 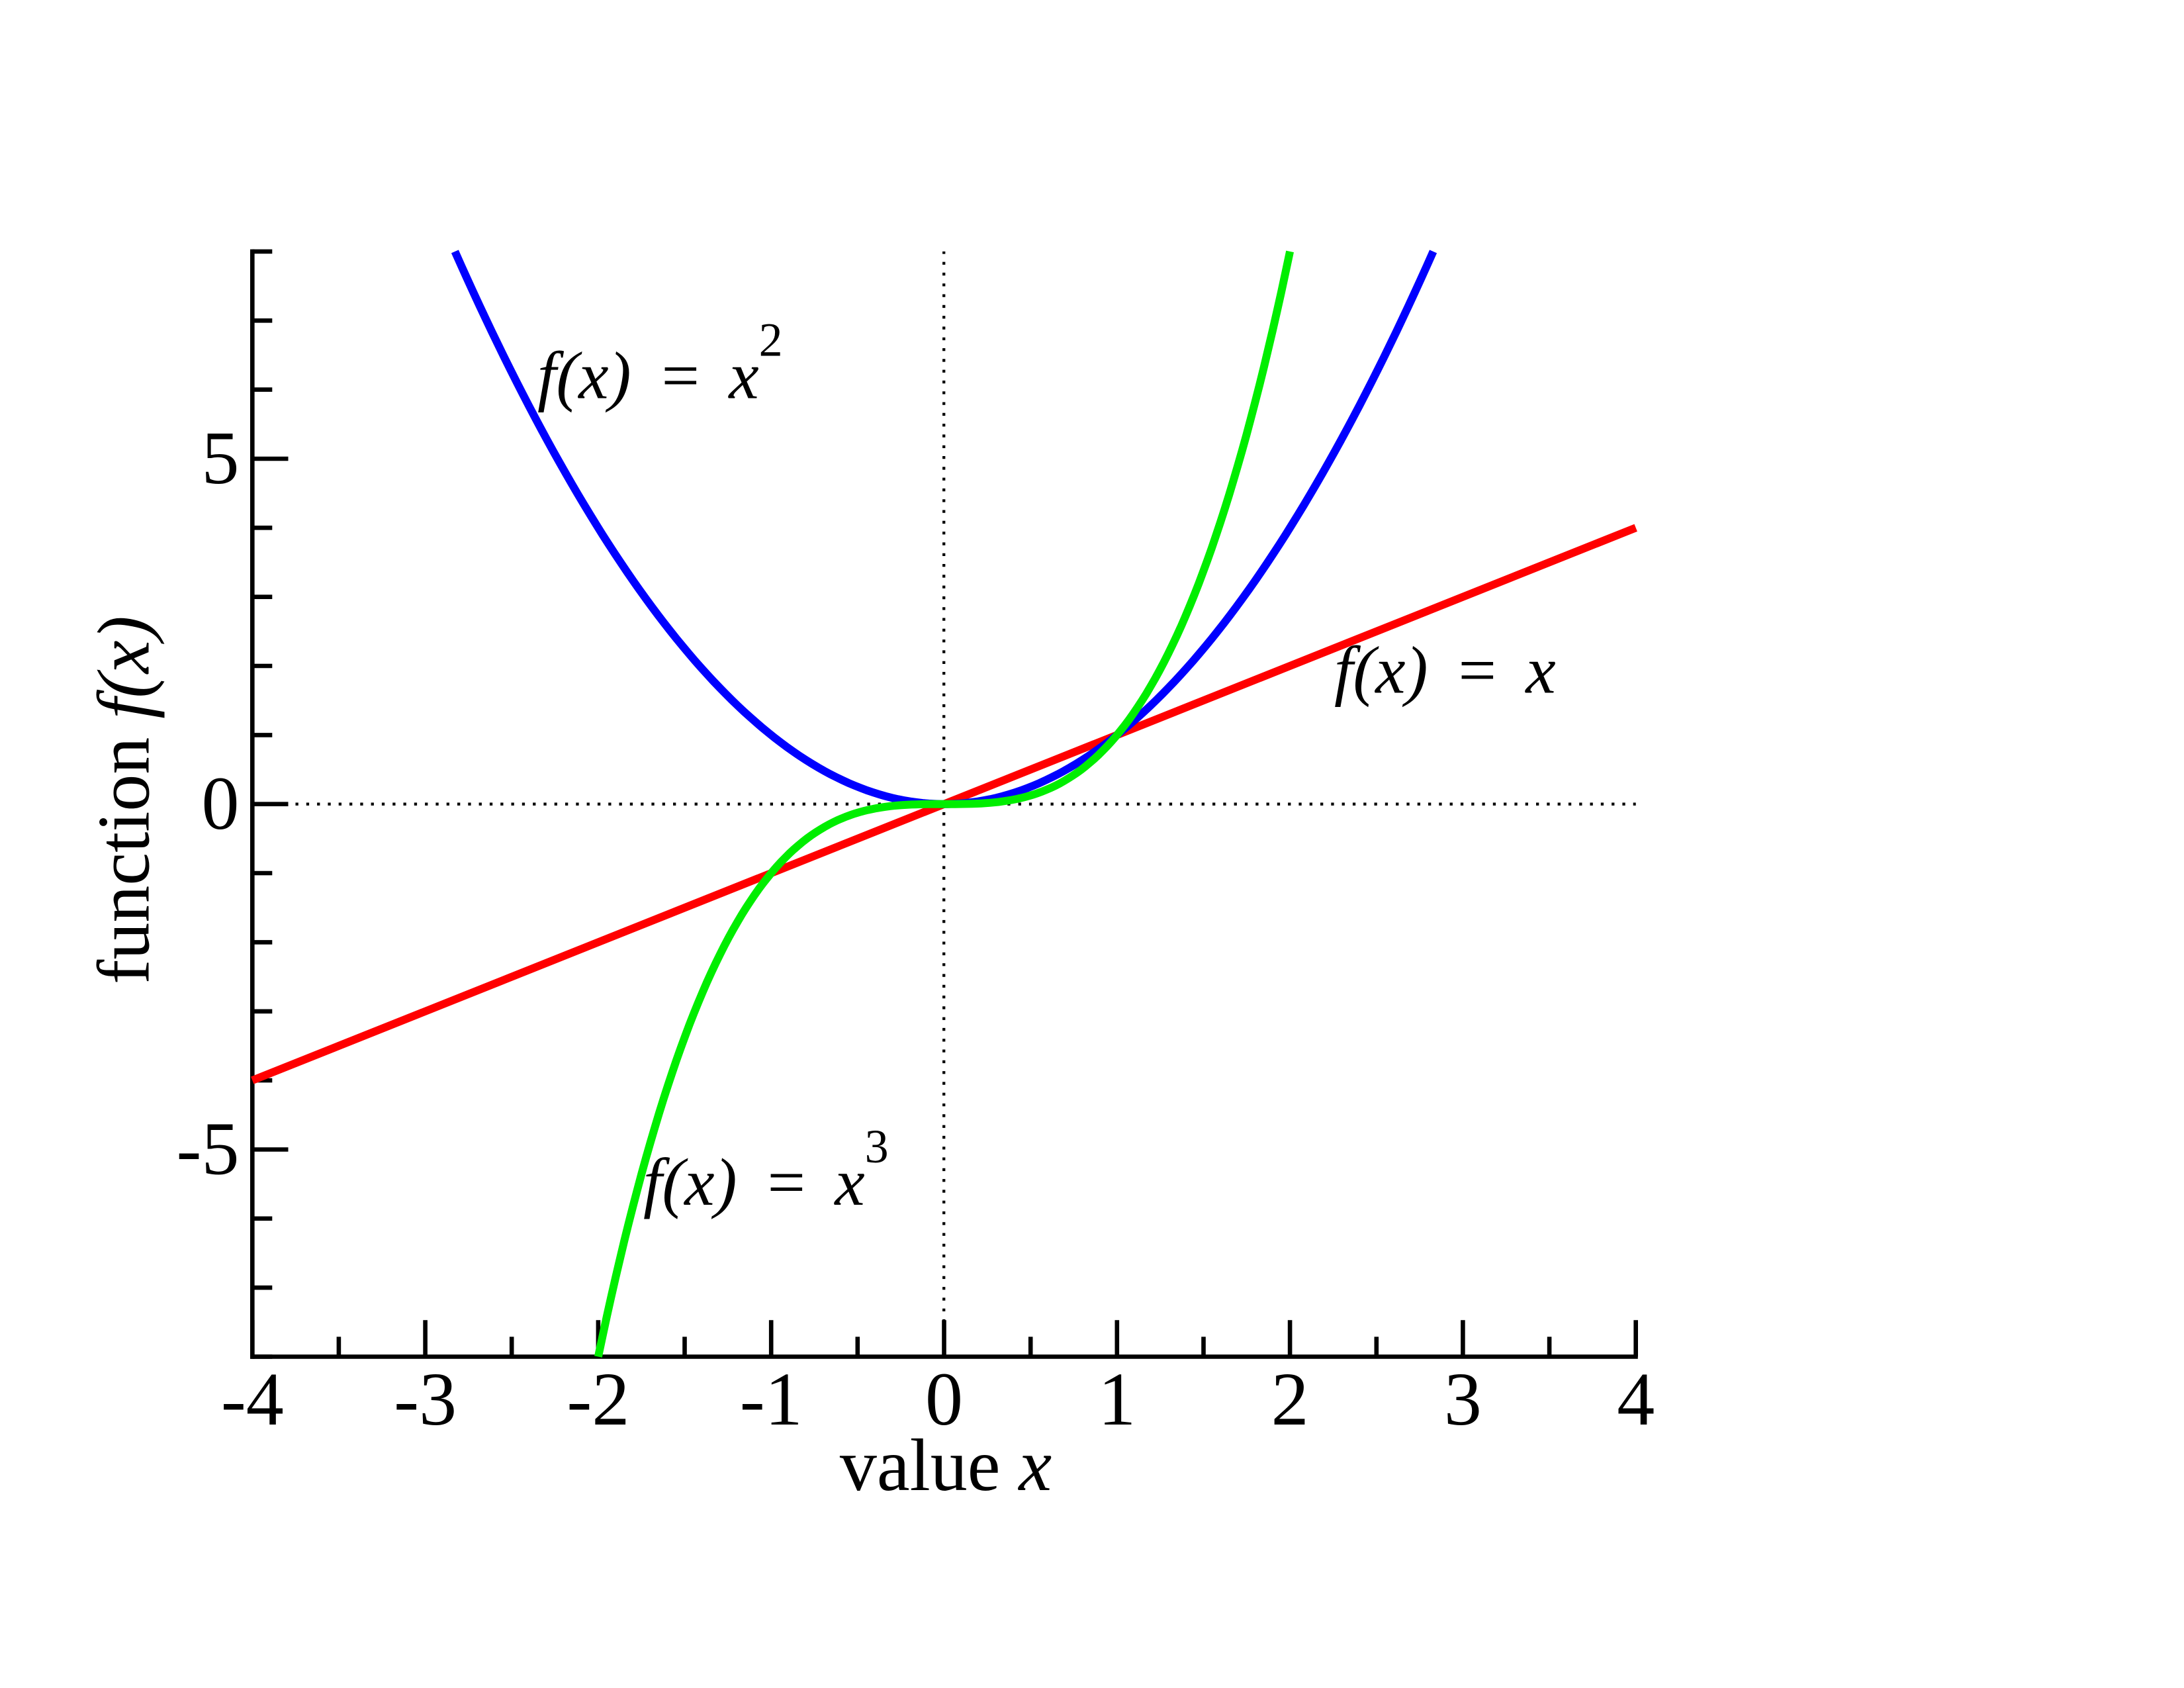 What do you see at coordinates (660, 364) in the screenshot?
I see `svg-text: f(x) = x2` at bounding box center [660, 364].